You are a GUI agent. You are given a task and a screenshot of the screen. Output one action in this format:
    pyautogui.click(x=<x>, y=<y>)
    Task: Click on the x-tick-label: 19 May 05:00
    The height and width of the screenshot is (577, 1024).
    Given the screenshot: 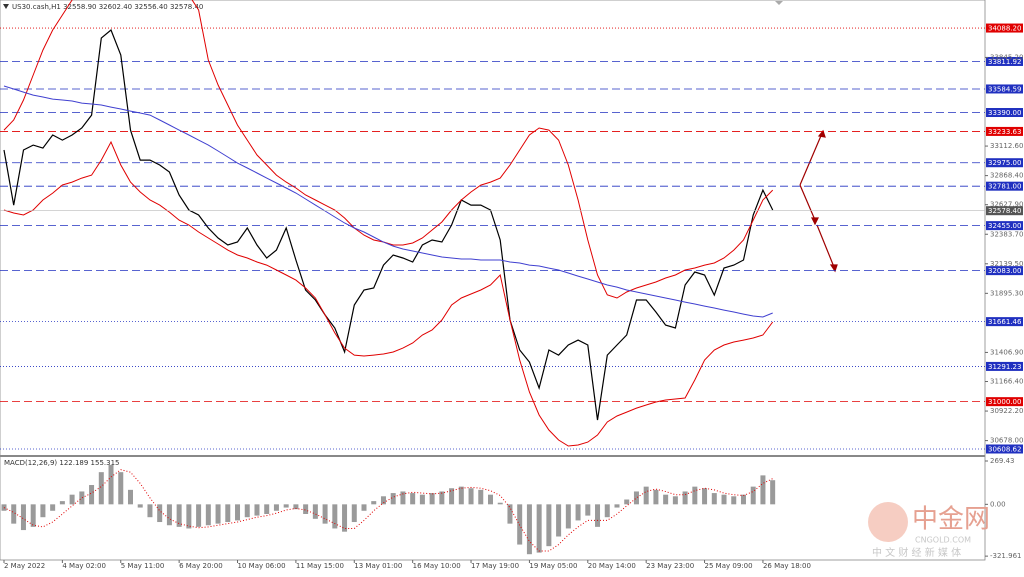 What is the action you would take?
    pyautogui.click(x=553, y=566)
    